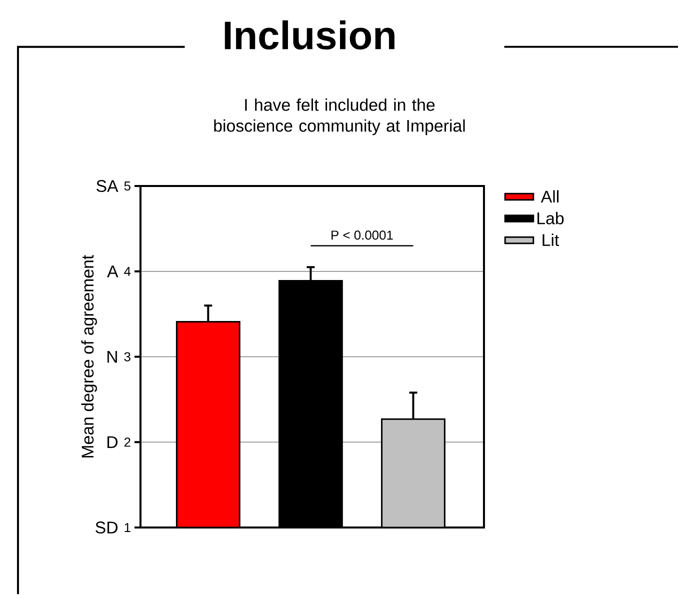 The height and width of the screenshot is (595, 679). What do you see at coordinates (309, 35) in the screenshot?
I see `chart-title: Inclusion` at bounding box center [309, 35].